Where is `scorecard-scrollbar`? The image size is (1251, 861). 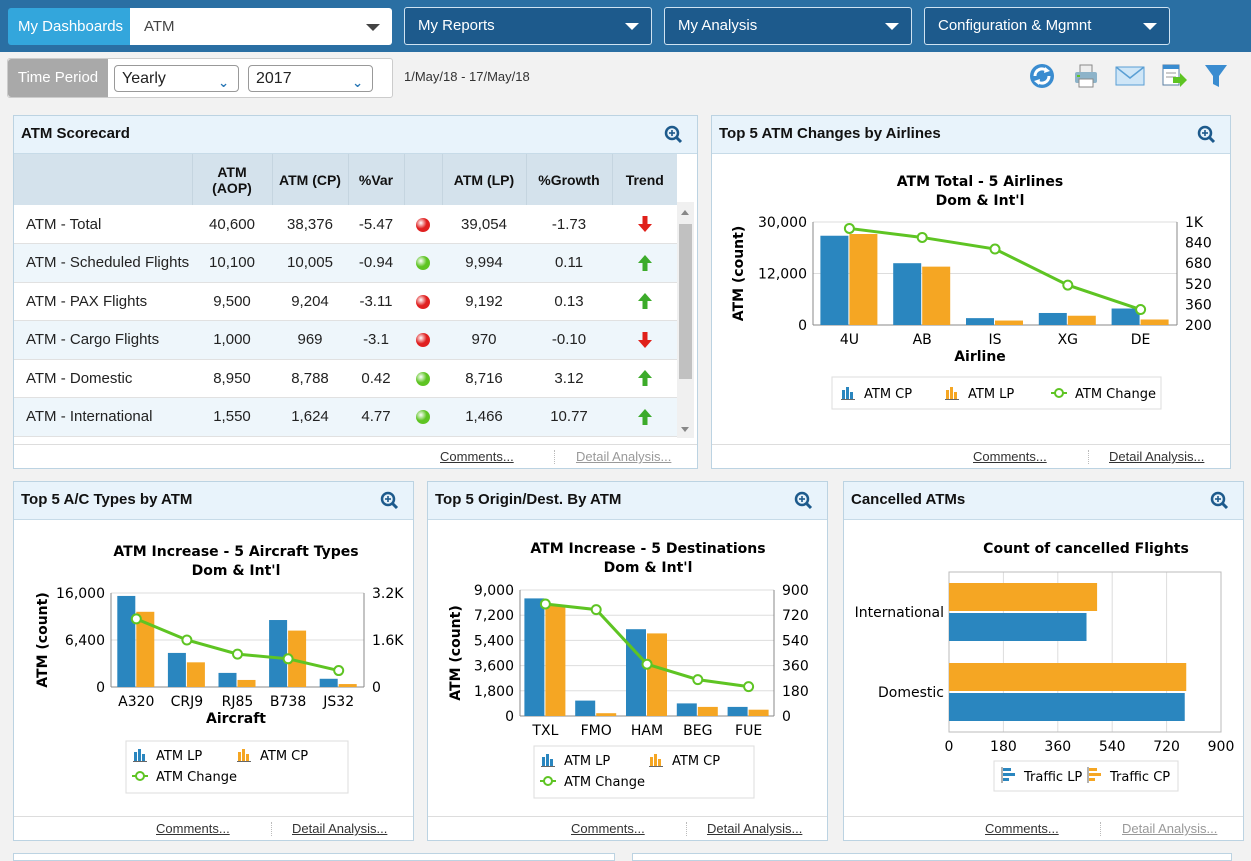
scorecard-scrollbar is located at coordinates (685, 320).